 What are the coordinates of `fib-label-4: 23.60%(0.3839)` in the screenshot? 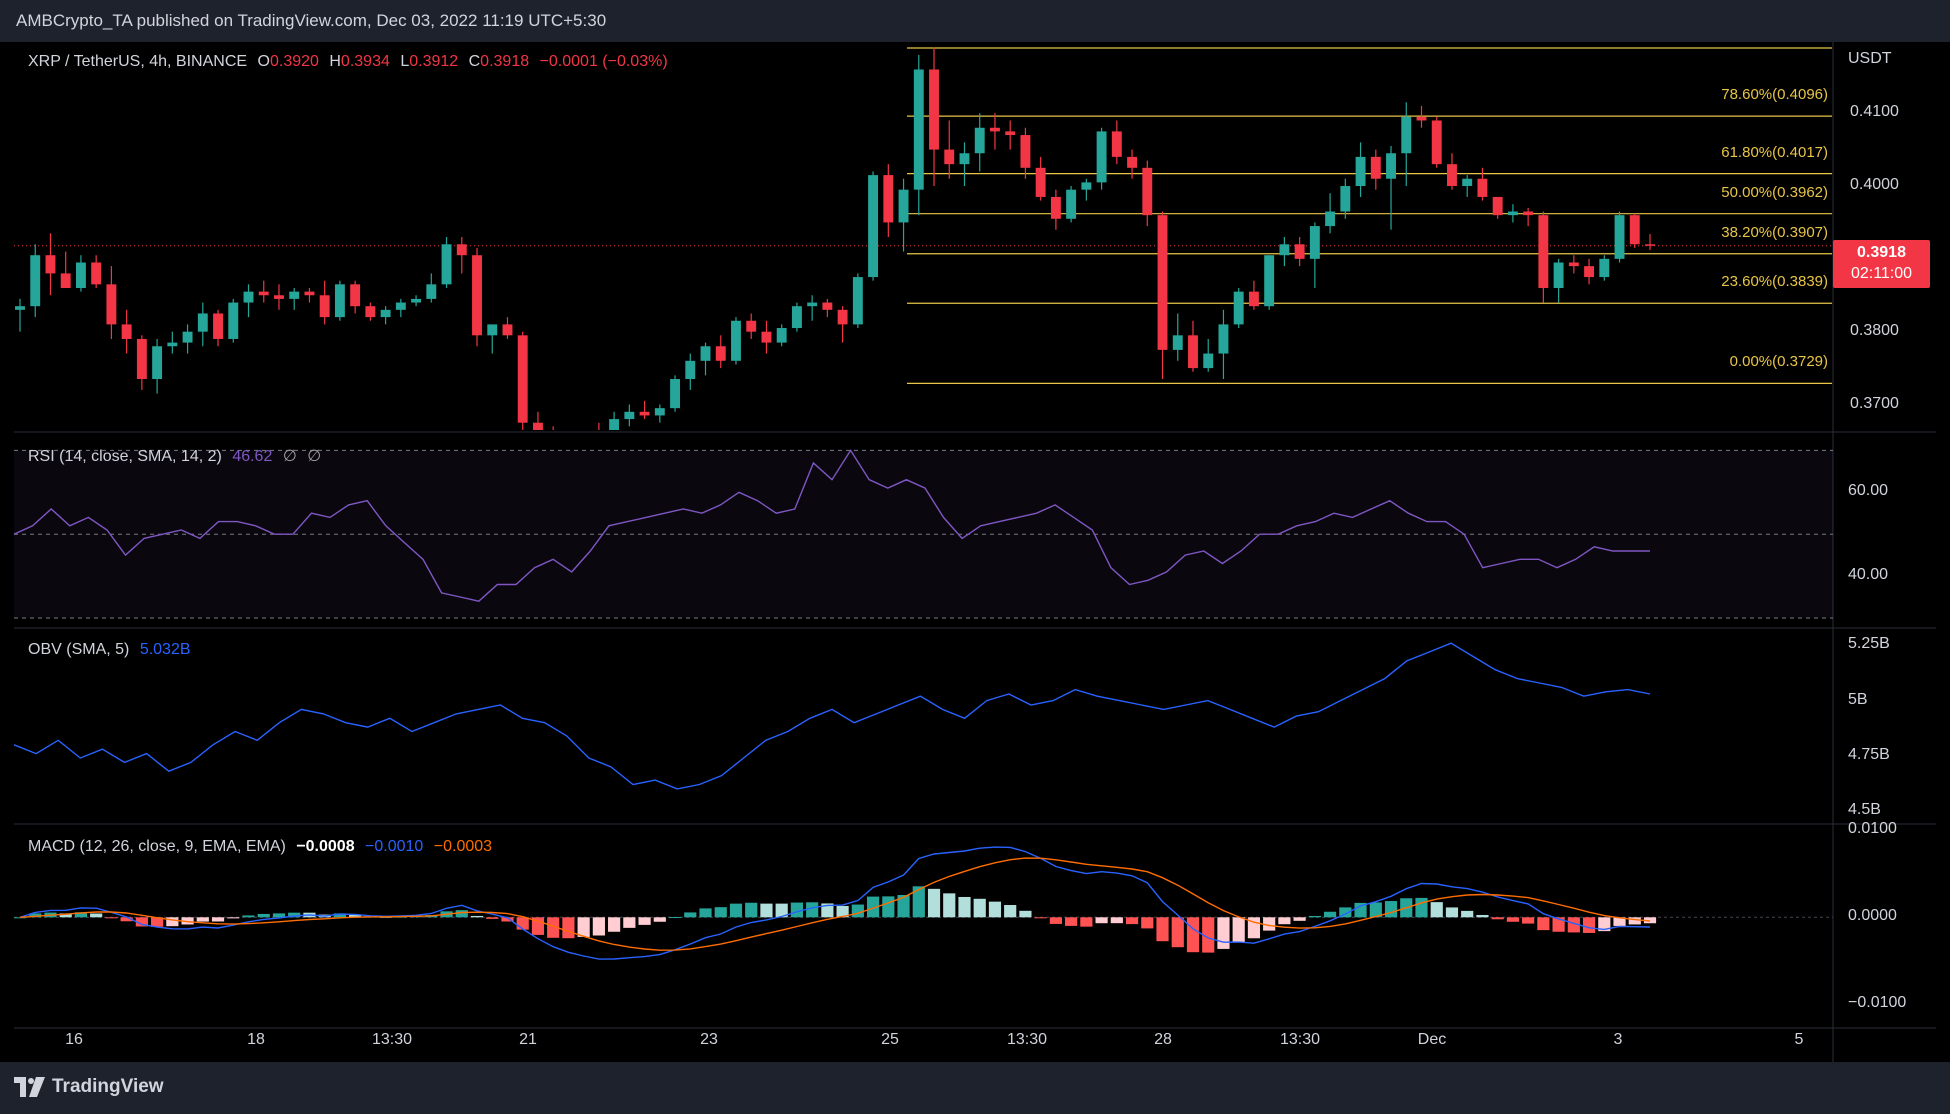 It's located at (1774, 282).